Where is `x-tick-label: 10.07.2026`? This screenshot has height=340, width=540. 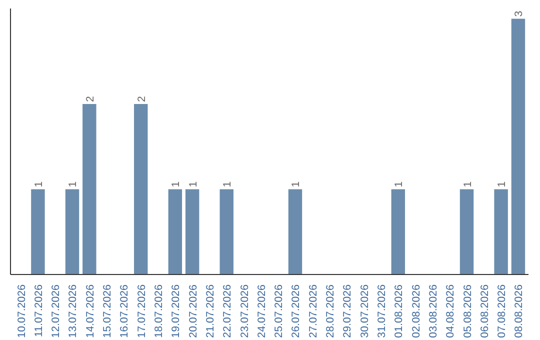
x-tick-label: 10.07.2026 is located at coordinates (22, 311).